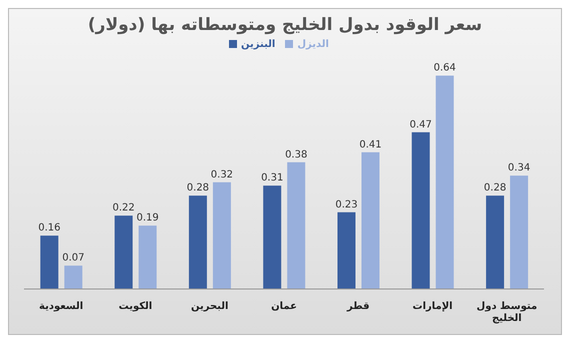 Image resolution: width=570 pixels, height=343 pixels. What do you see at coordinates (445, 68) in the screenshot?
I see `data-label: 0.64` at bounding box center [445, 68].